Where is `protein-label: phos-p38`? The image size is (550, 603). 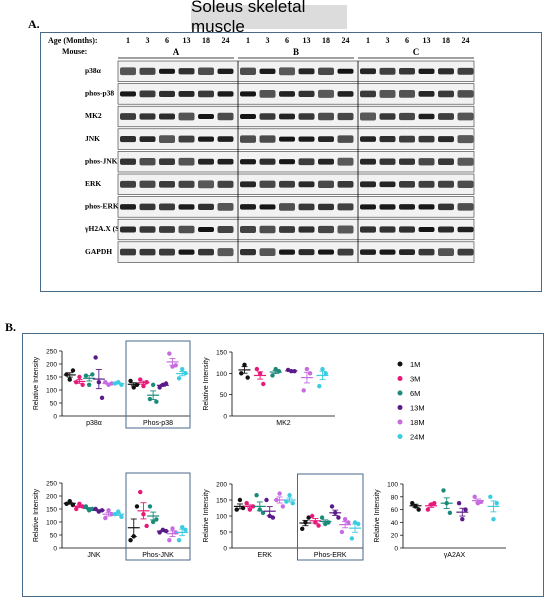
protein-label: phos-p38 is located at coordinates (99, 93).